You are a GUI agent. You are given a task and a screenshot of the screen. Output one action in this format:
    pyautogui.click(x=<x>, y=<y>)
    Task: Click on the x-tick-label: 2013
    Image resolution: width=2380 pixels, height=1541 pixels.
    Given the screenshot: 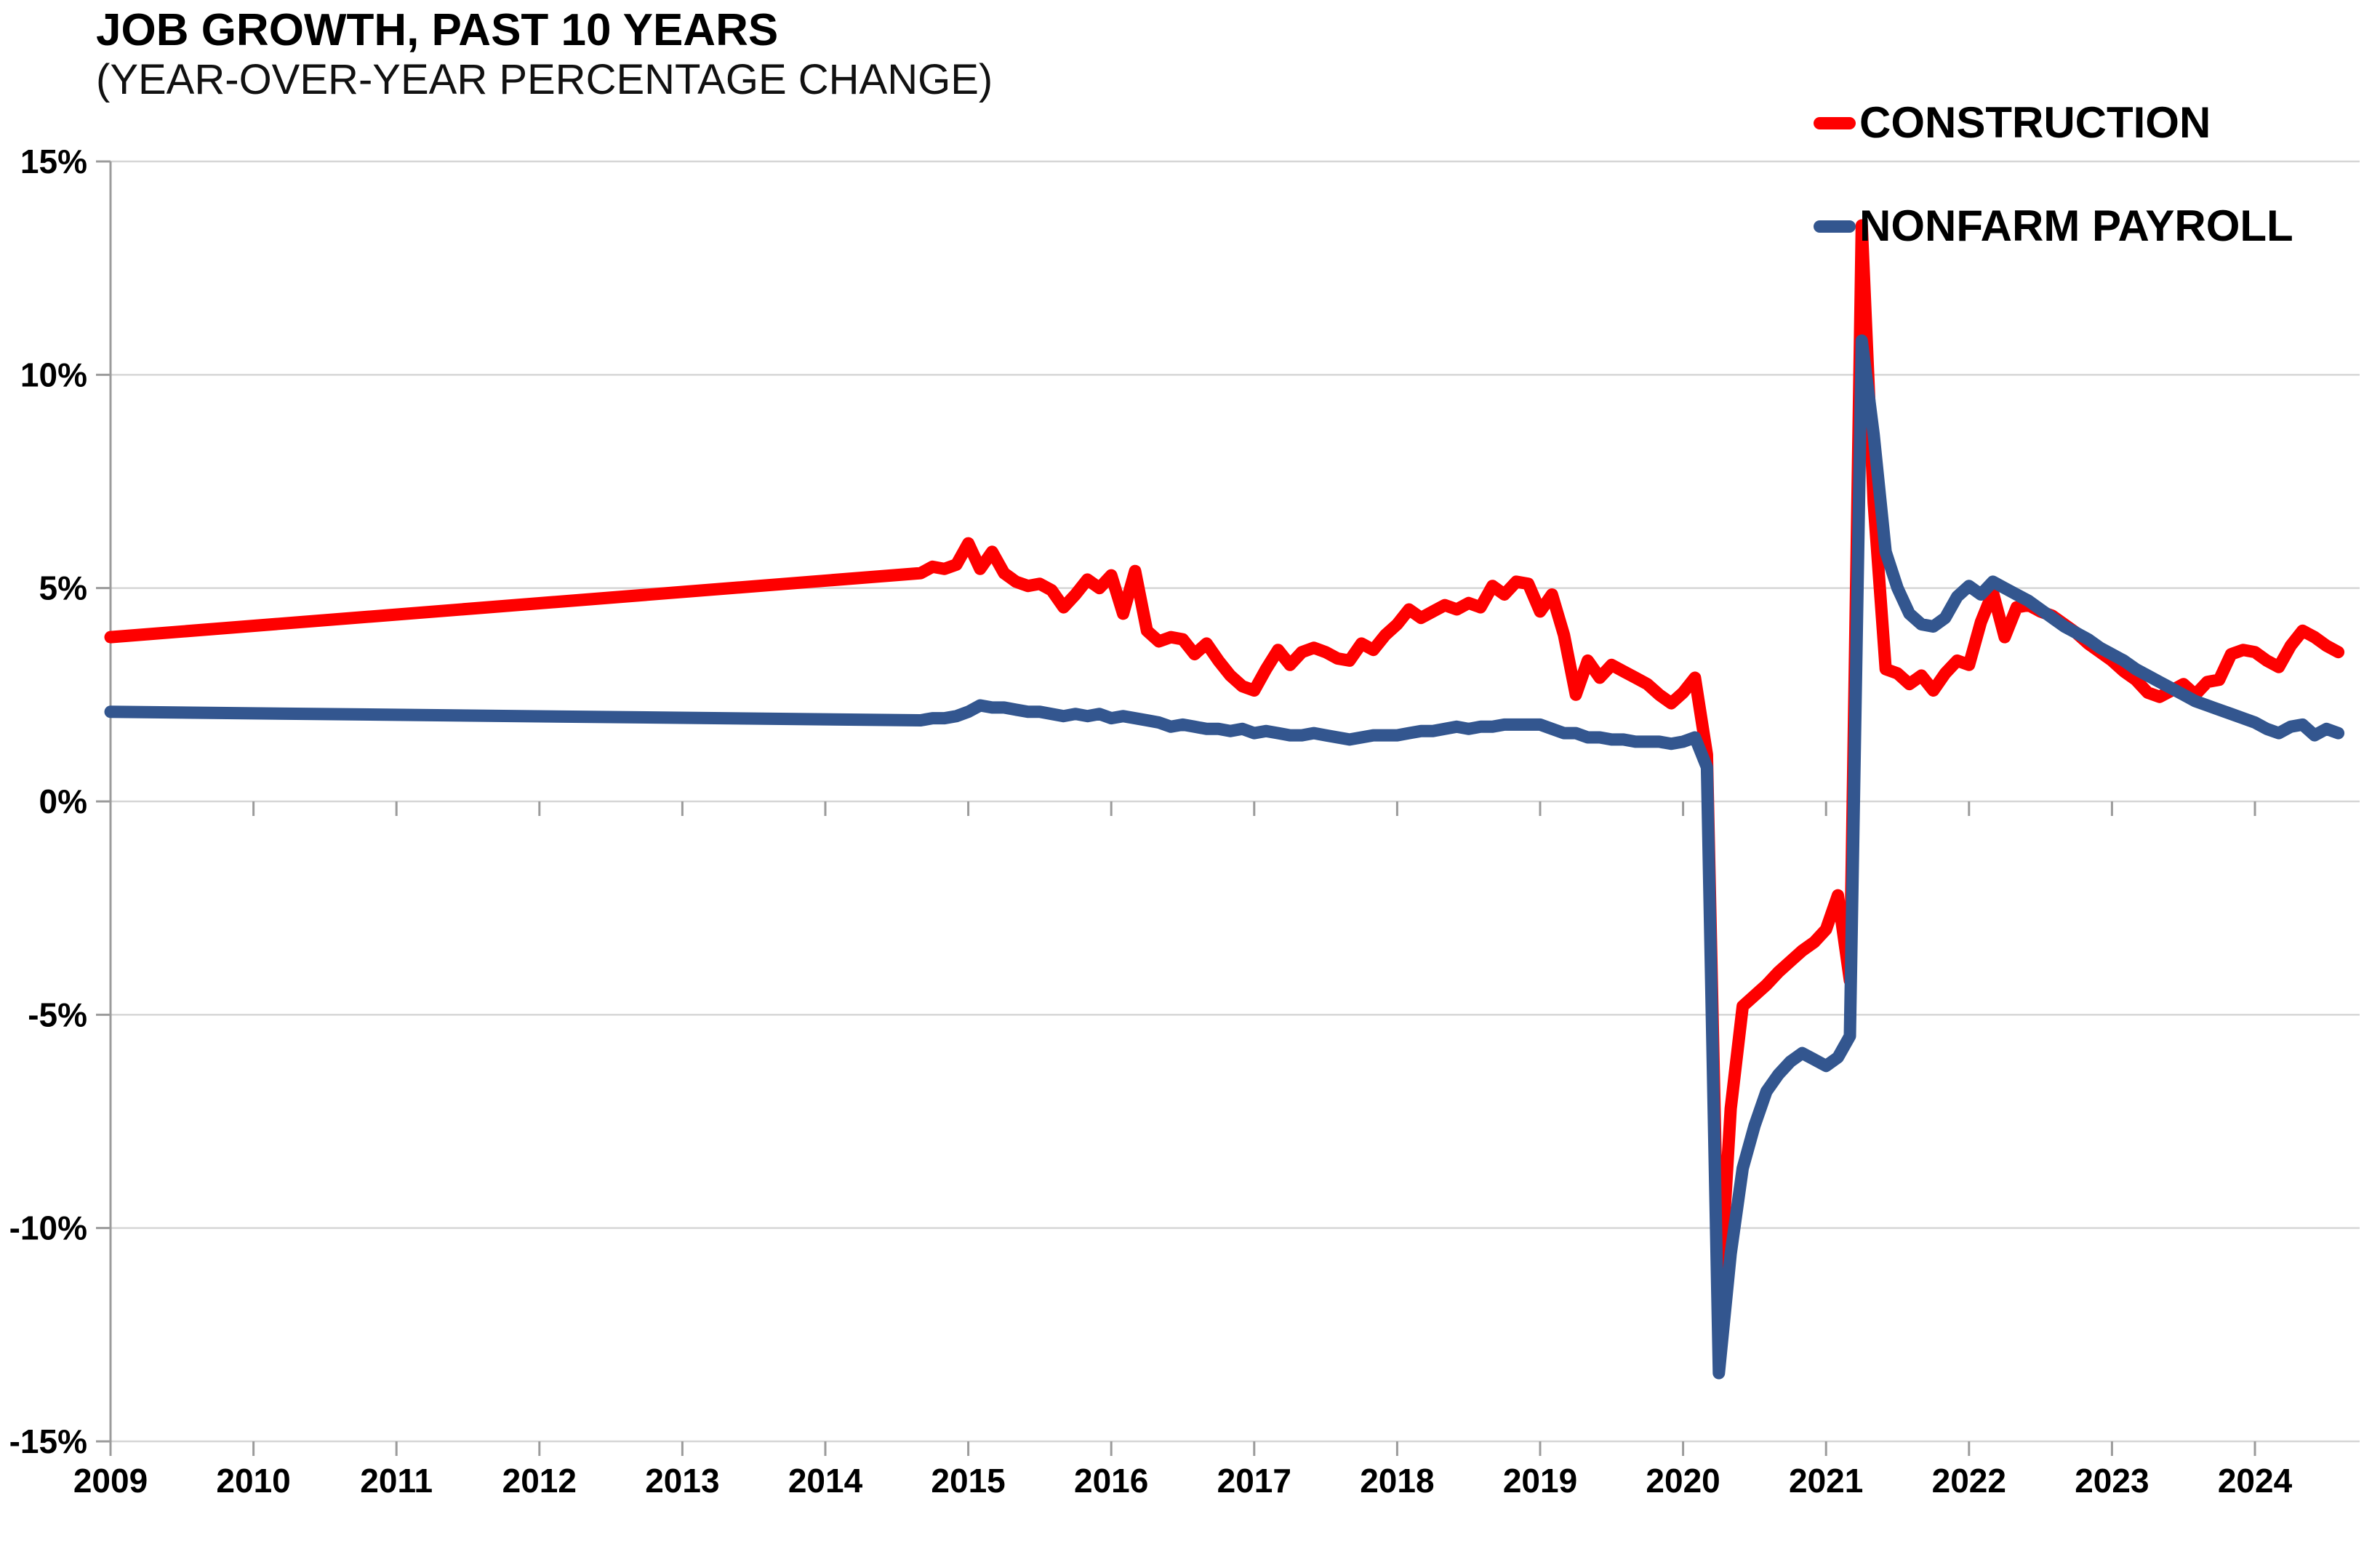 What is the action you would take?
    pyautogui.click(x=682, y=1481)
    